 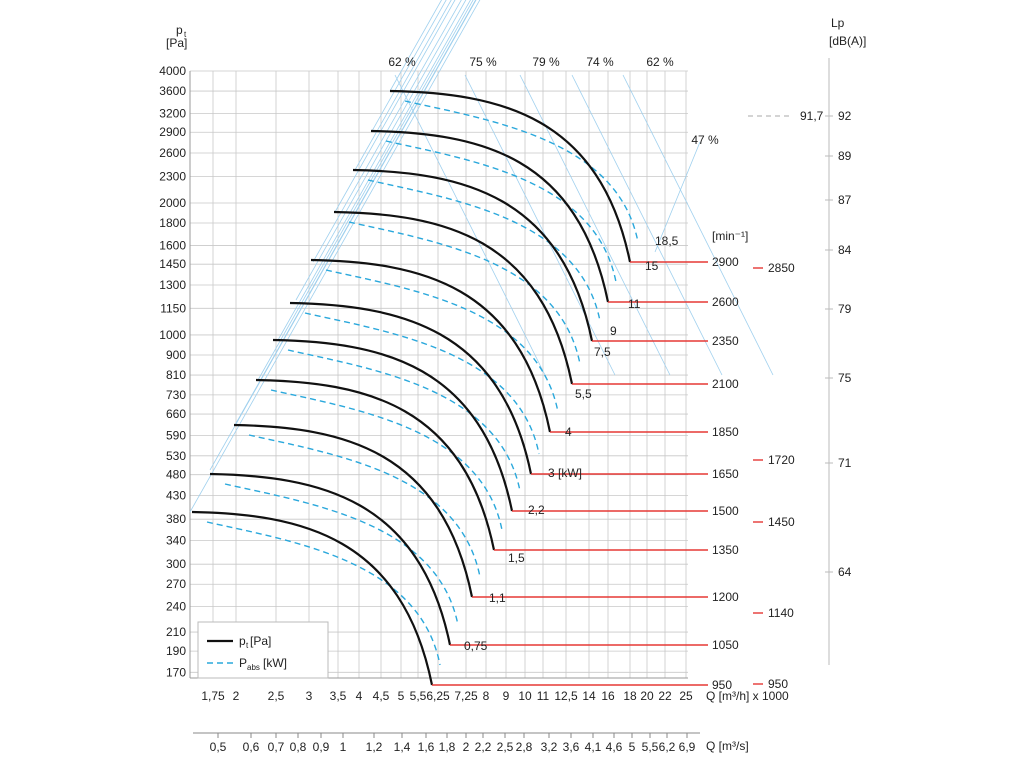 What do you see at coordinates (630, 696) in the screenshot?
I see `x-tick-label-m3h: 18` at bounding box center [630, 696].